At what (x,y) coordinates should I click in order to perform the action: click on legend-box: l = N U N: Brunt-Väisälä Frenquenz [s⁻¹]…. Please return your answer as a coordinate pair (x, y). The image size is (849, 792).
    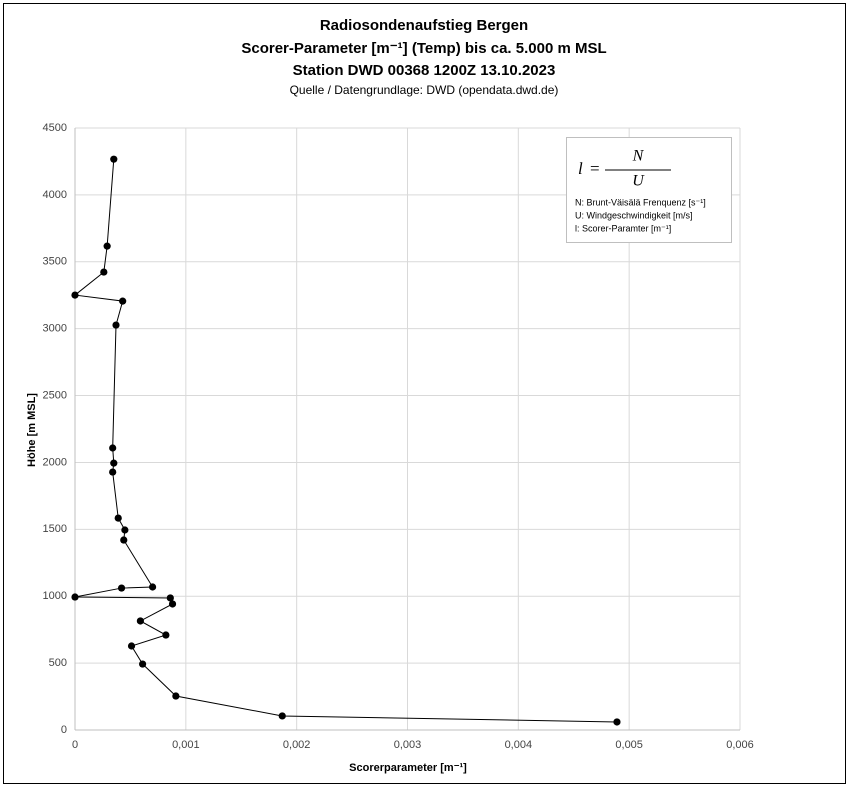
    Looking at the image, I should click on (649, 190).